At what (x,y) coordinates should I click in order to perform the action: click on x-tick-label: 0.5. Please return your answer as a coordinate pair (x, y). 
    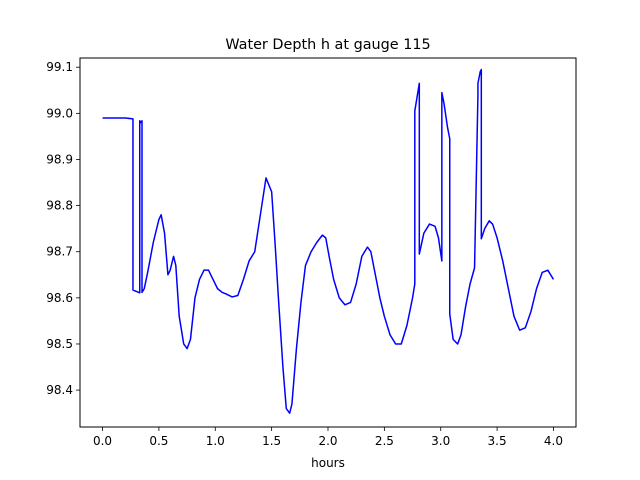
    Looking at the image, I should click on (158, 441).